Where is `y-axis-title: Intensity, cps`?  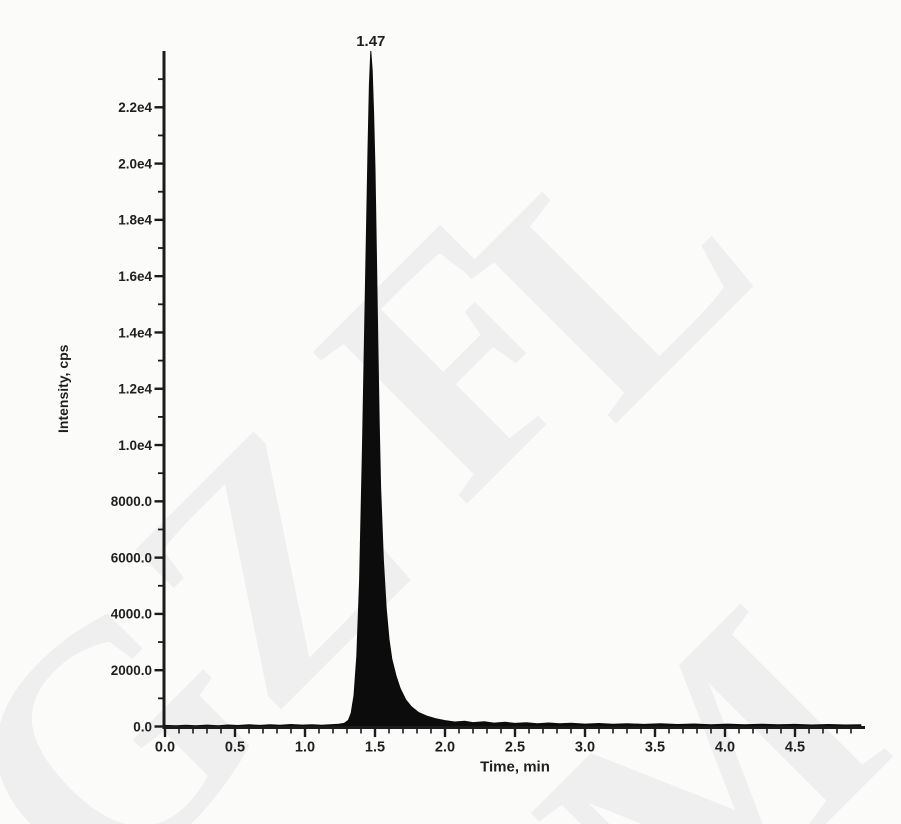 y-axis-title: Intensity, cps is located at coordinates (63, 388).